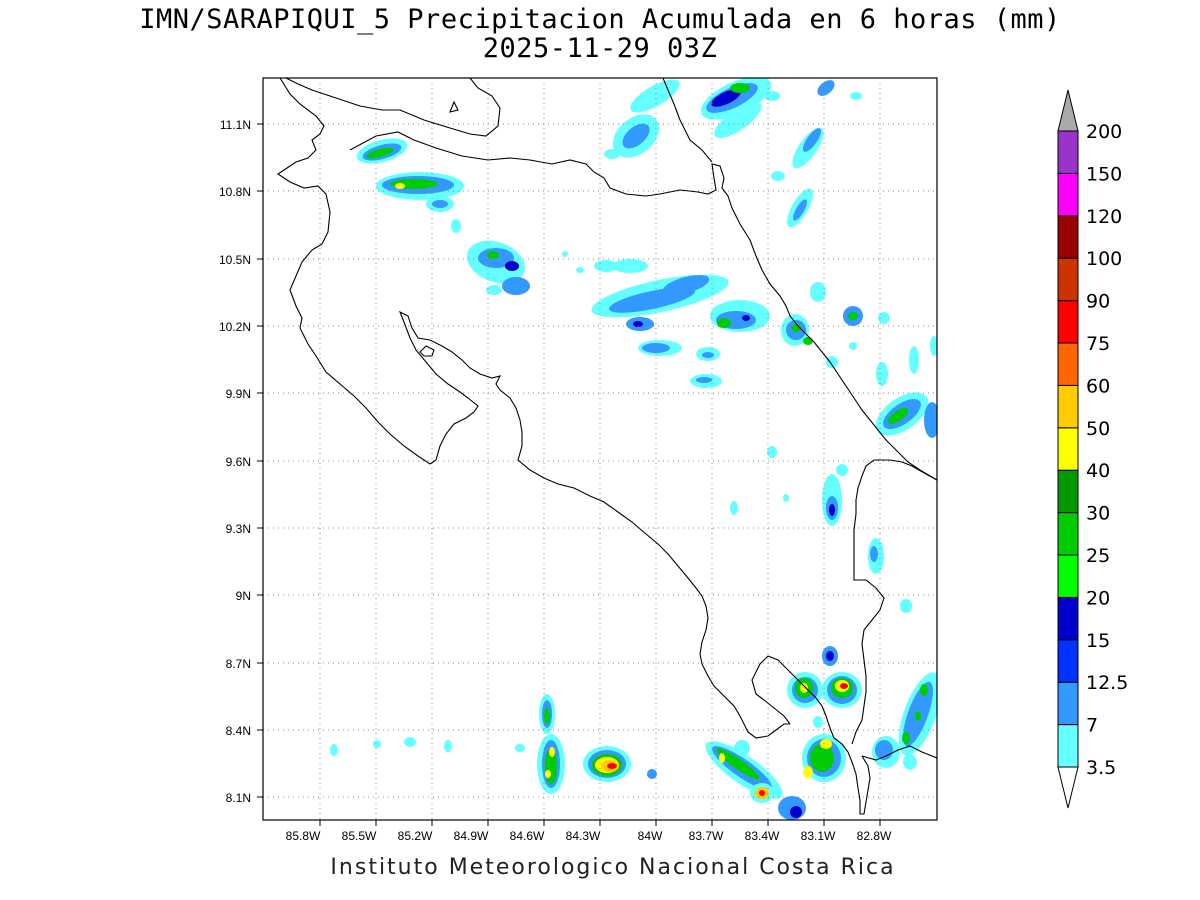 The width and height of the screenshot is (1200, 900). What do you see at coordinates (235, 260) in the screenshot?
I see `lat-tick-label: 10.5N` at bounding box center [235, 260].